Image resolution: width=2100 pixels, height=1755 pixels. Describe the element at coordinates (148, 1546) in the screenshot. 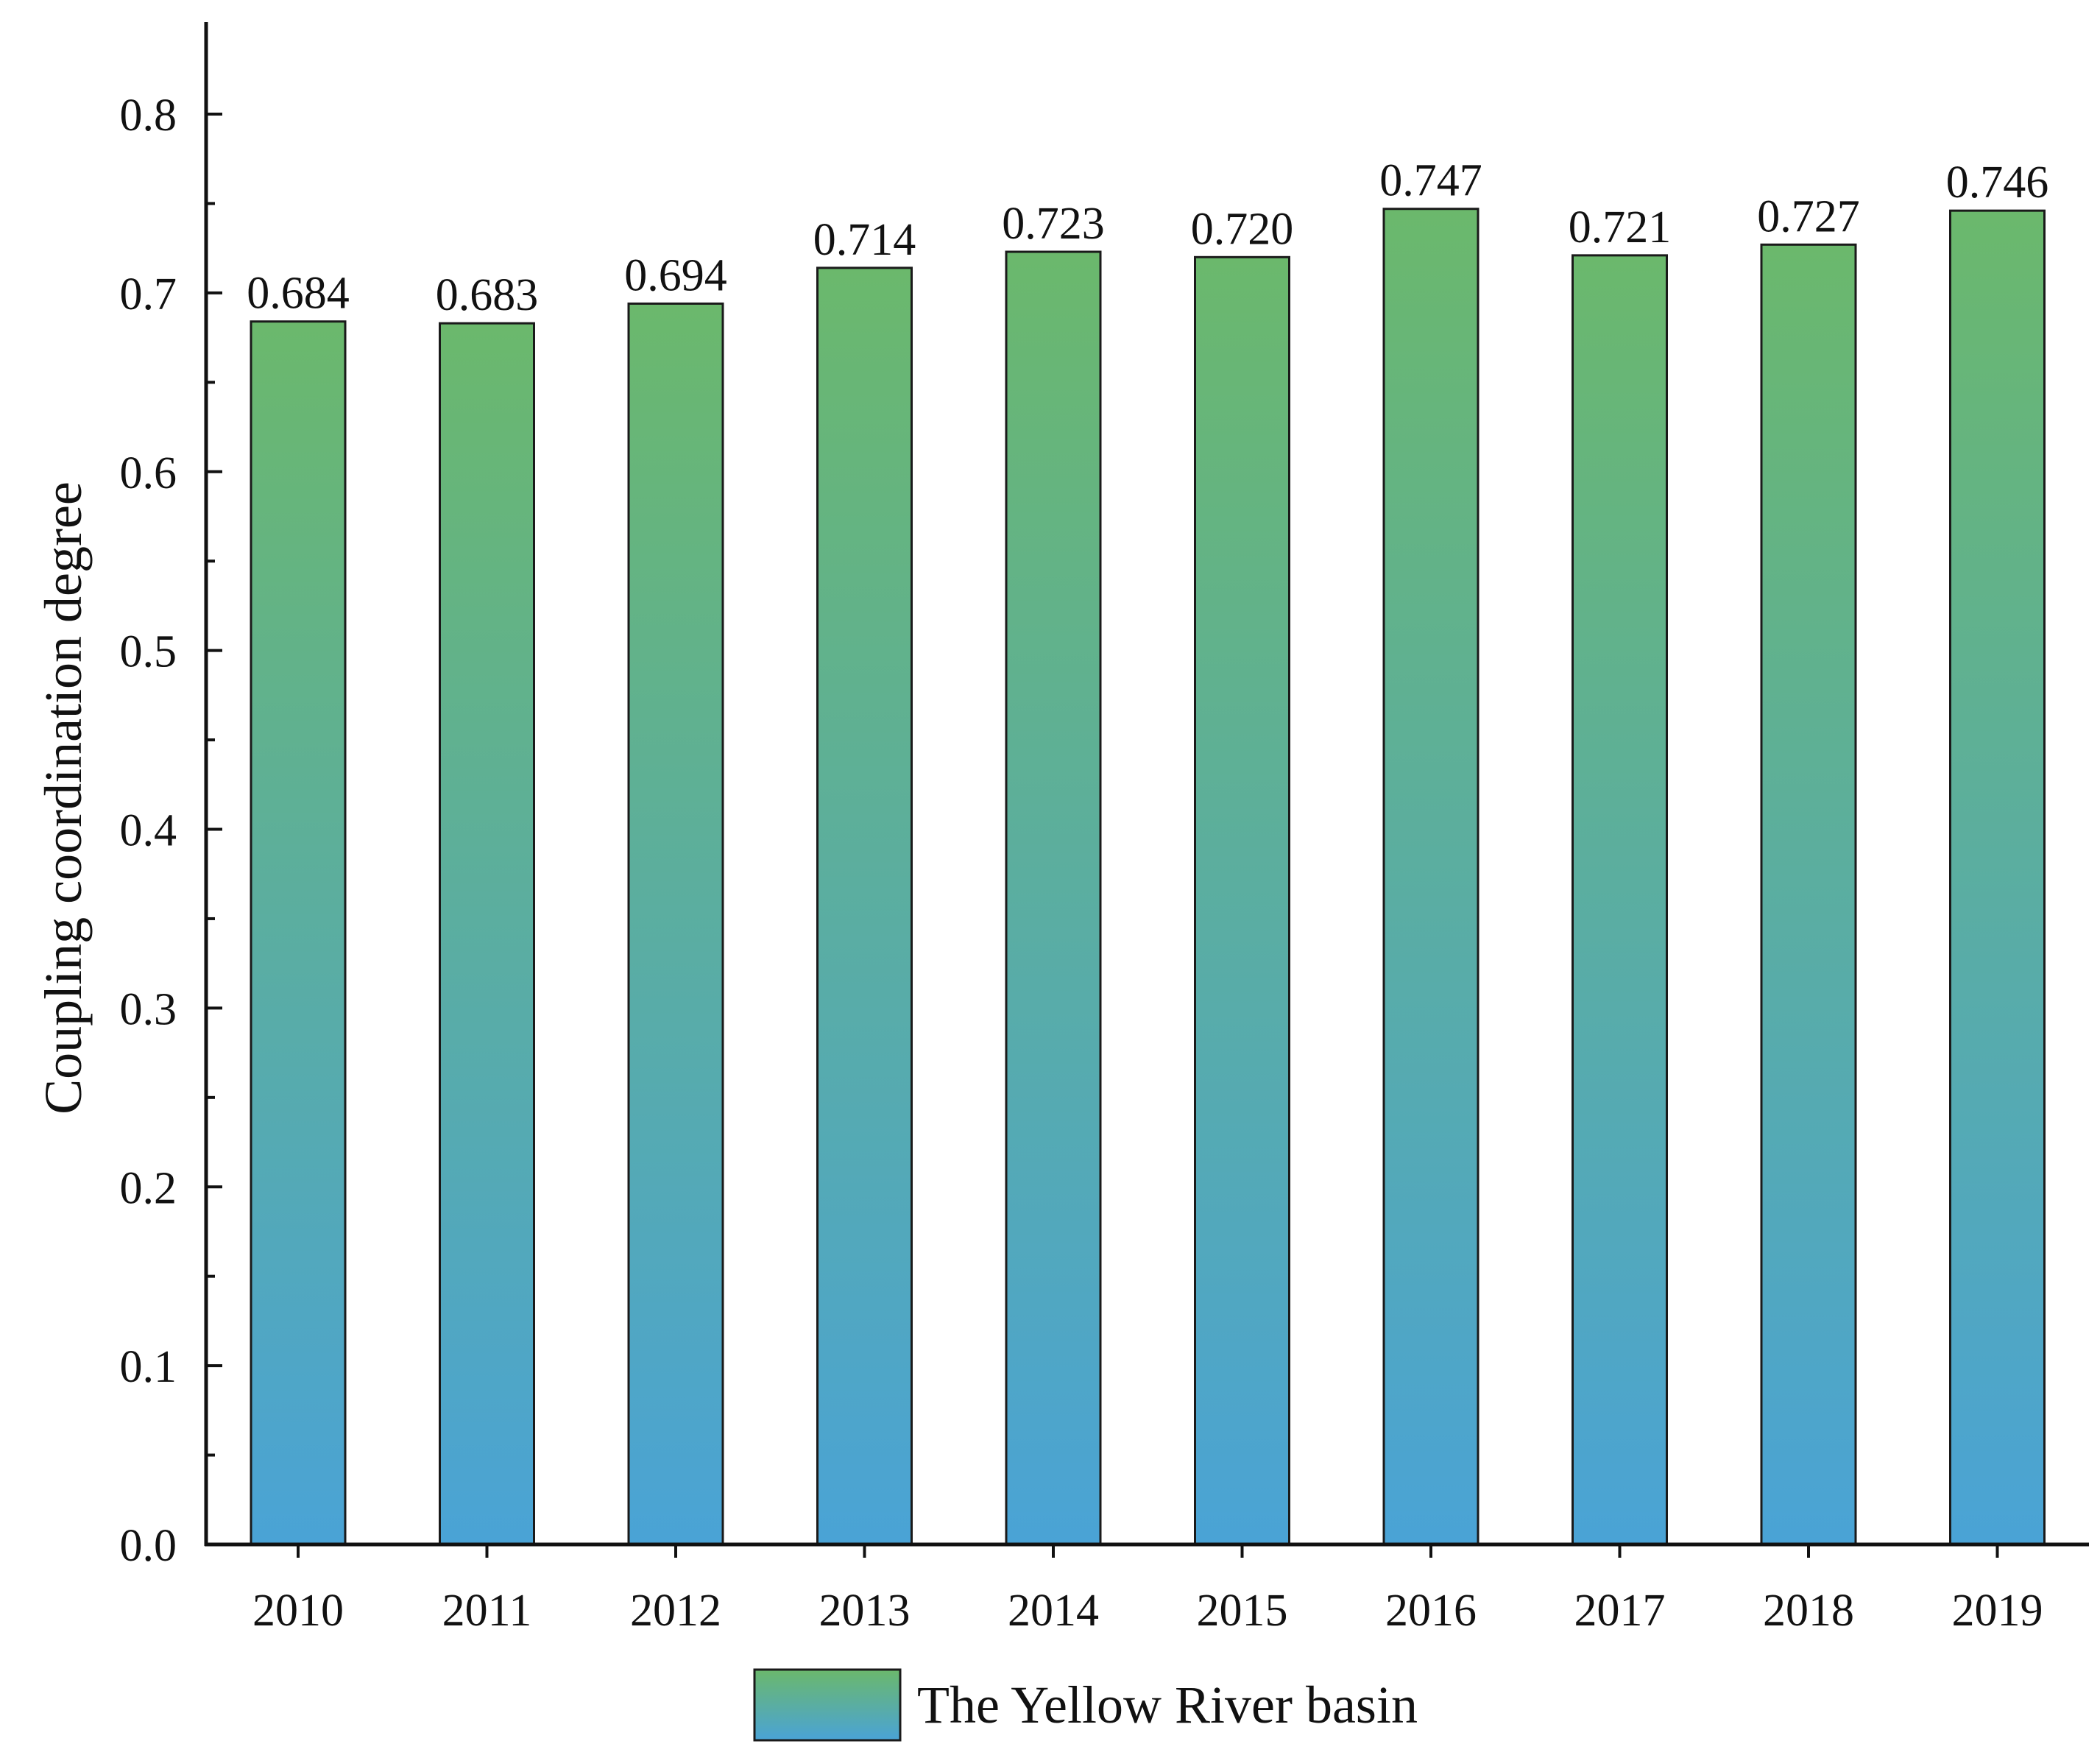

I see `y-tick-label: 0.0` at that location.